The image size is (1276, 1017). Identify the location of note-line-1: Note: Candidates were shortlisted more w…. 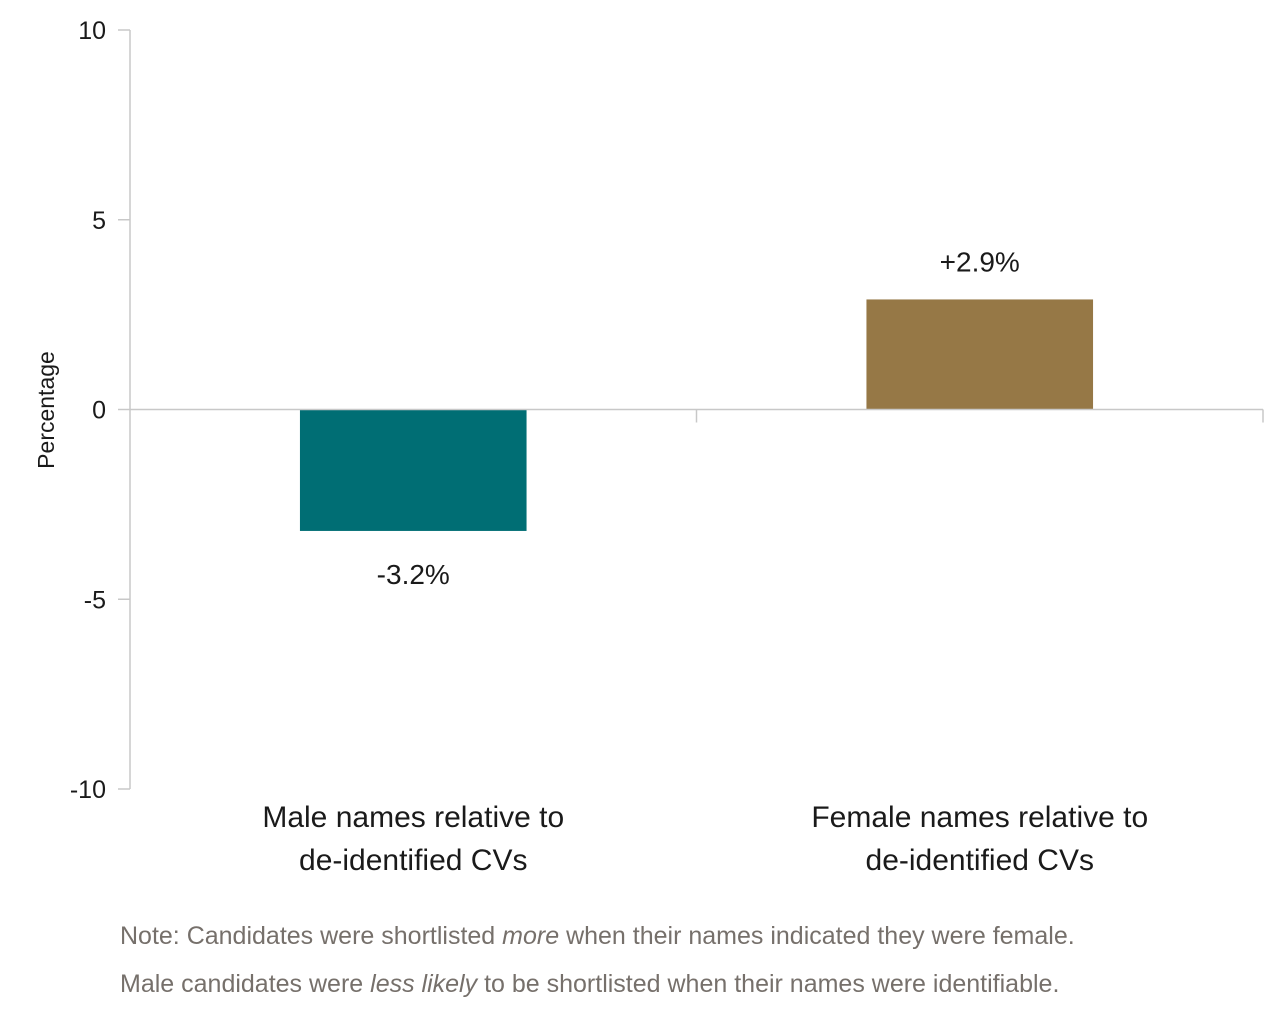
(690, 936).